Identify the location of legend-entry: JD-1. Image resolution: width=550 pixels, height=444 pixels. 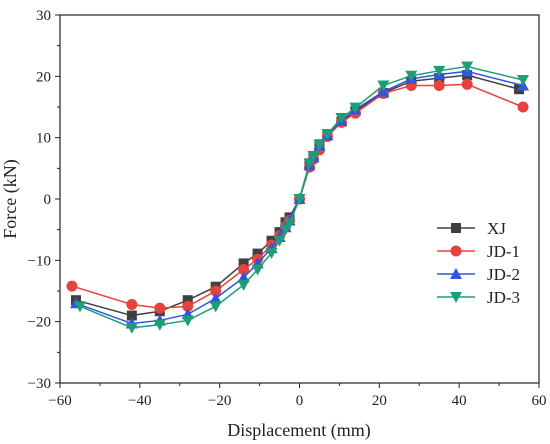
(478, 251).